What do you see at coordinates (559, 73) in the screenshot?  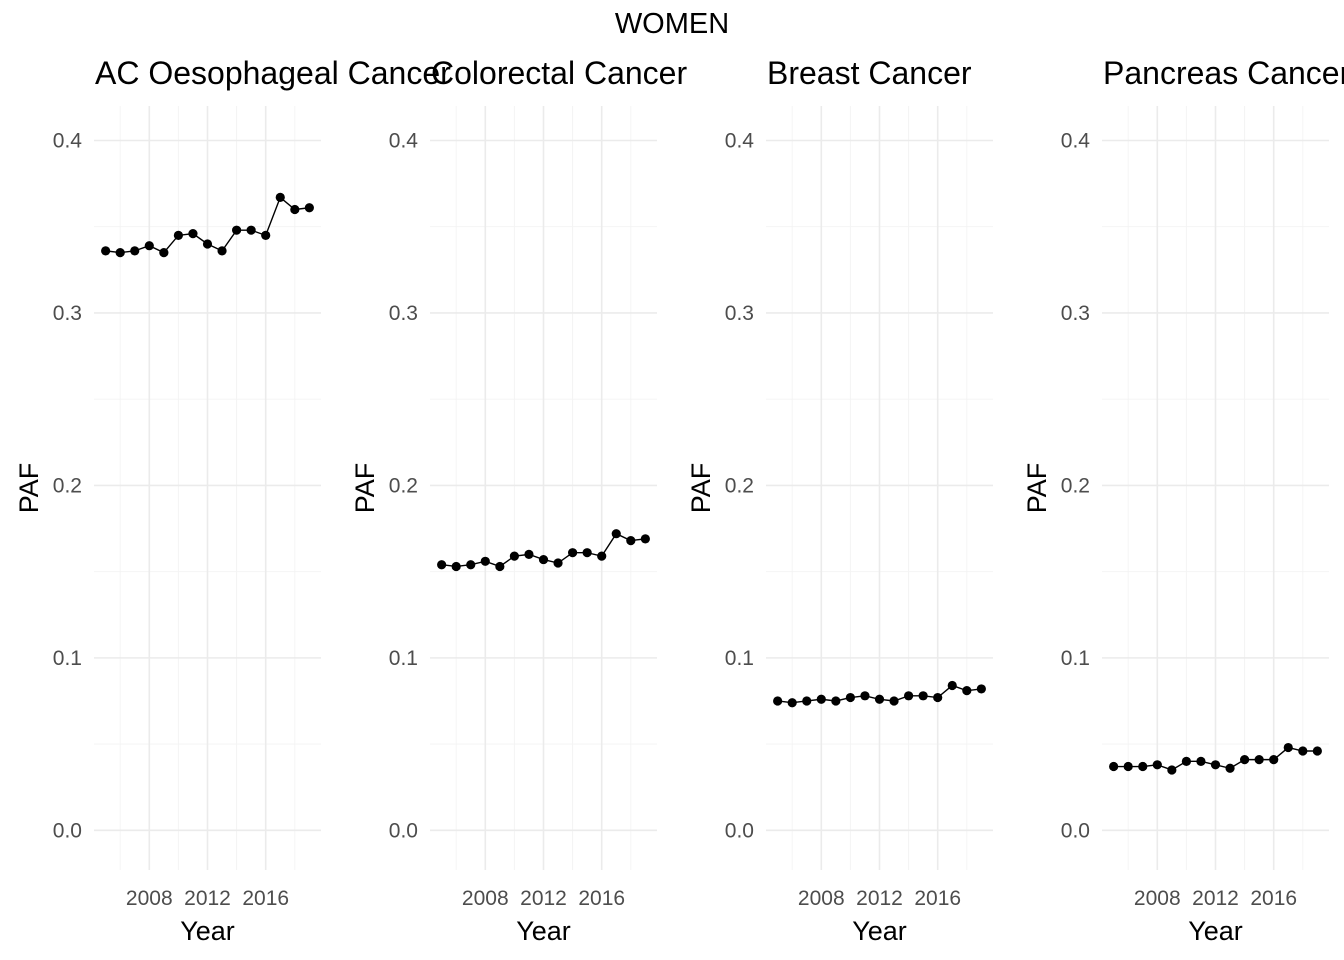 I see `panel-title: Colorectal Cancer` at bounding box center [559, 73].